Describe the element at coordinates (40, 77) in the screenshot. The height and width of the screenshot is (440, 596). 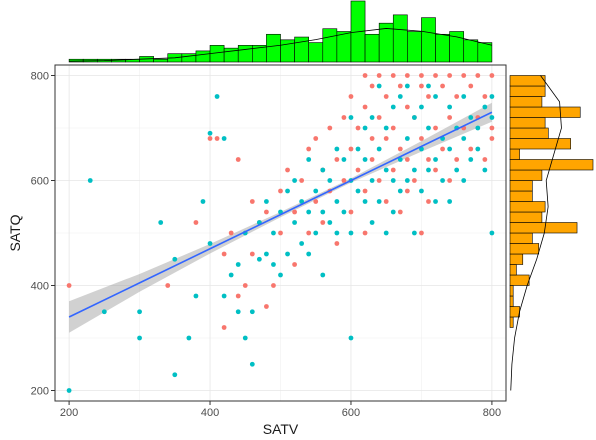
I see `y-tick-label: 800` at that location.